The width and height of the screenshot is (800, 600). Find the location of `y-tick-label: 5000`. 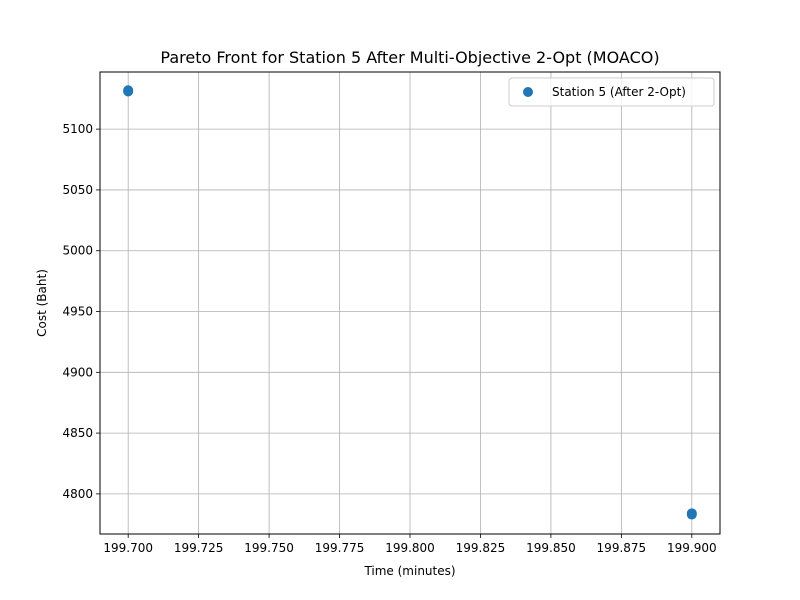

y-tick-label: 5000 is located at coordinates (77, 251).